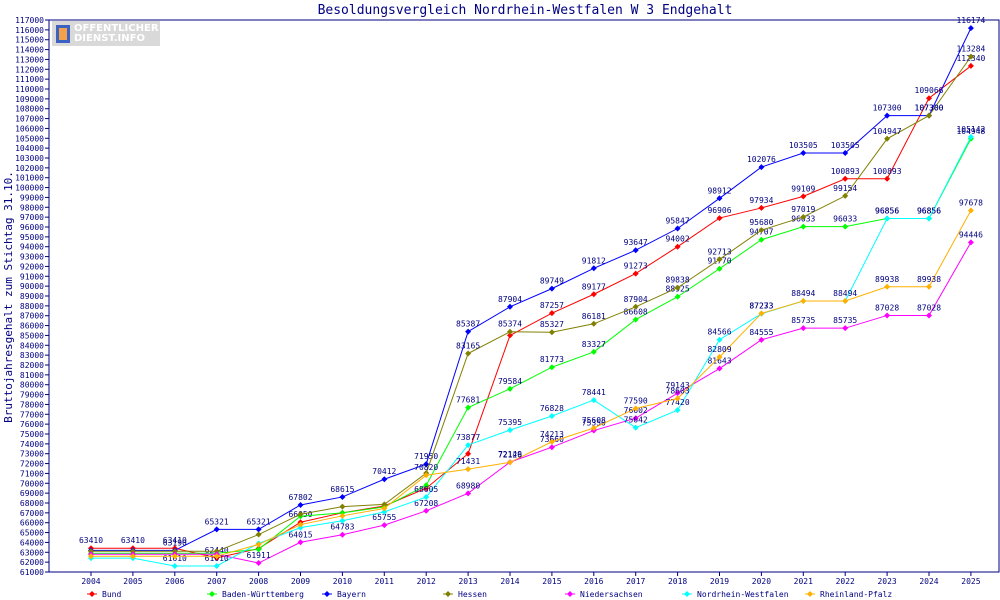  I want to click on data-label: 61911, so click(259, 555).